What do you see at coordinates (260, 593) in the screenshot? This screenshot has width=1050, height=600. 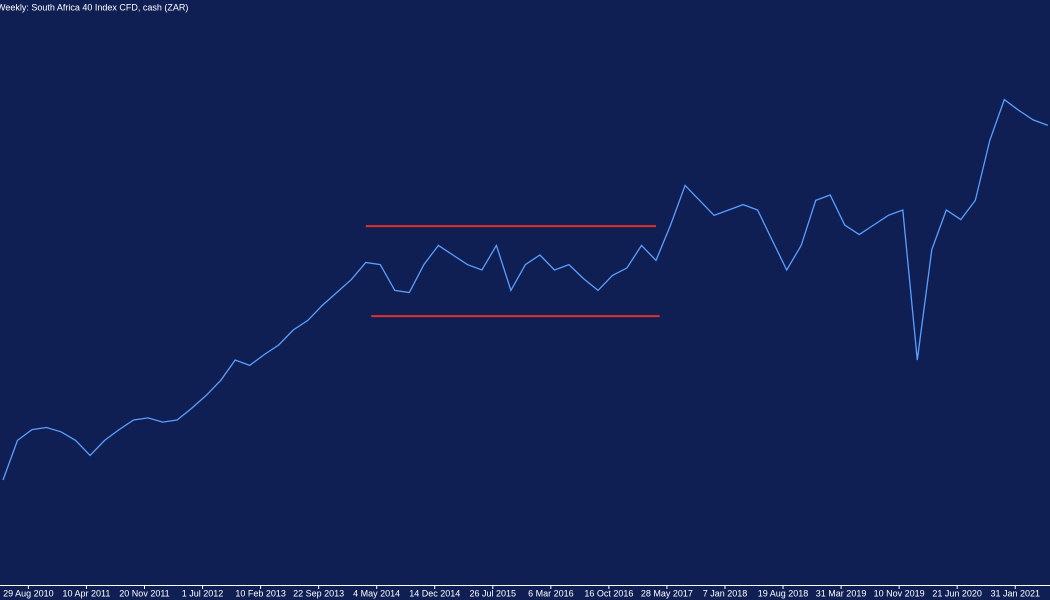 I see `x-tick-label: 10 Feb 2013` at bounding box center [260, 593].